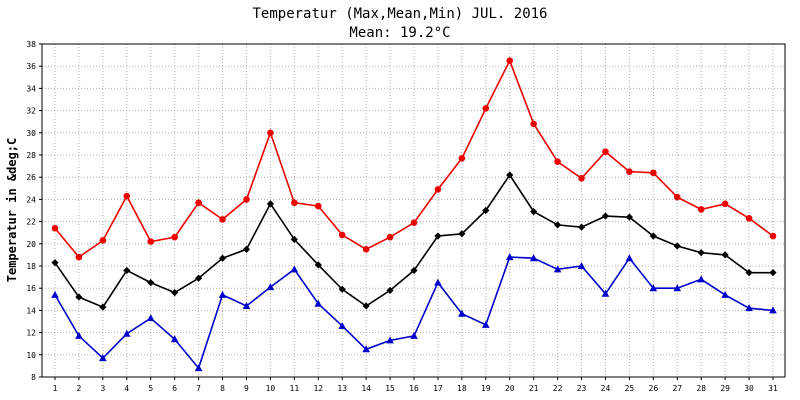 The width and height of the screenshot is (800, 400). I want to click on x-tick-label: 26, so click(654, 388).